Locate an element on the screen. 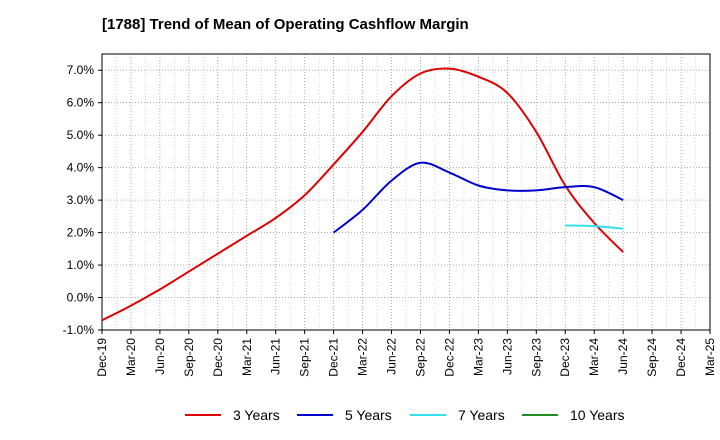 The image size is (720, 440). x-tick-label: Sep-20 is located at coordinates (189, 357).